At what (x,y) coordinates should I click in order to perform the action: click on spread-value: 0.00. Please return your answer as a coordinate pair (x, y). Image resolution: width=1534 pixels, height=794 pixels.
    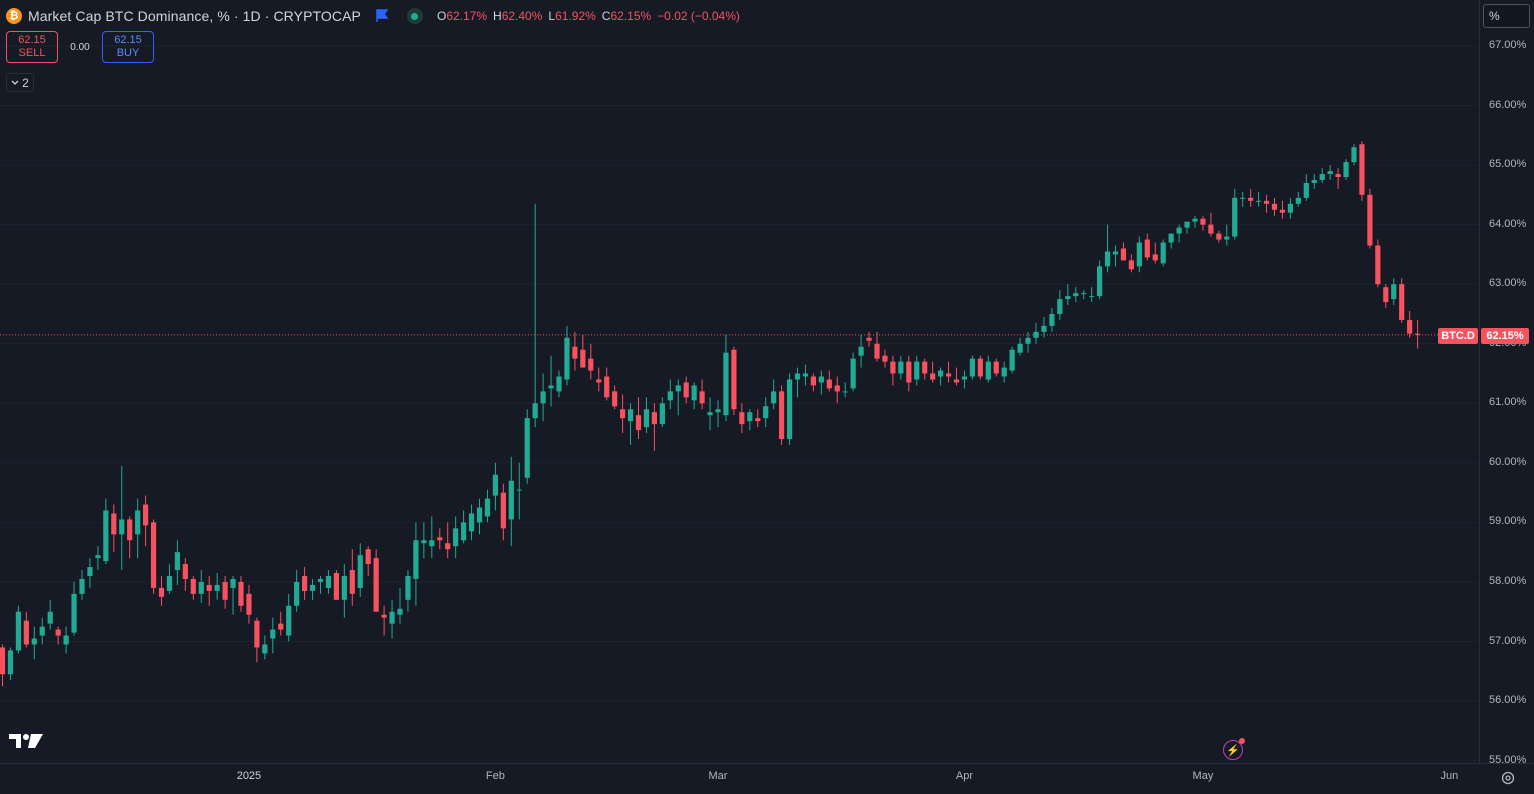
    Looking at the image, I should click on (80, 47).